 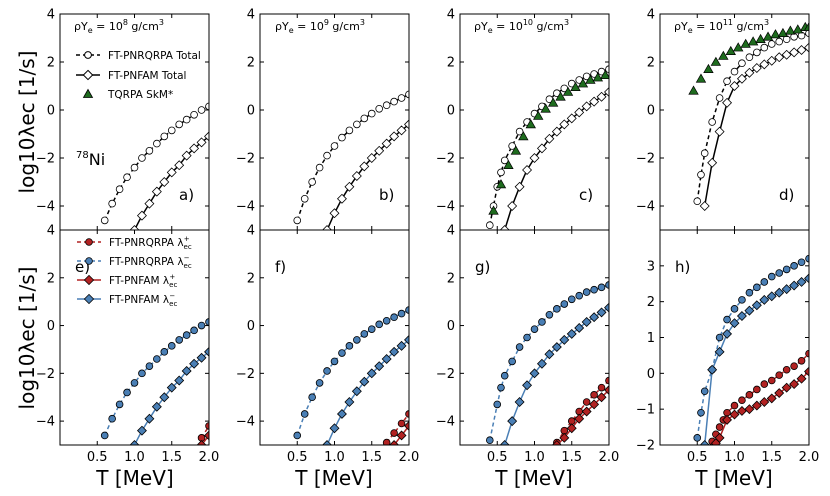 What do you see at coordinates (147, 76) in the screenshot?
I see `legend-label-fam-total: FT-PNFAM Total` at bounding box center [147, 76].